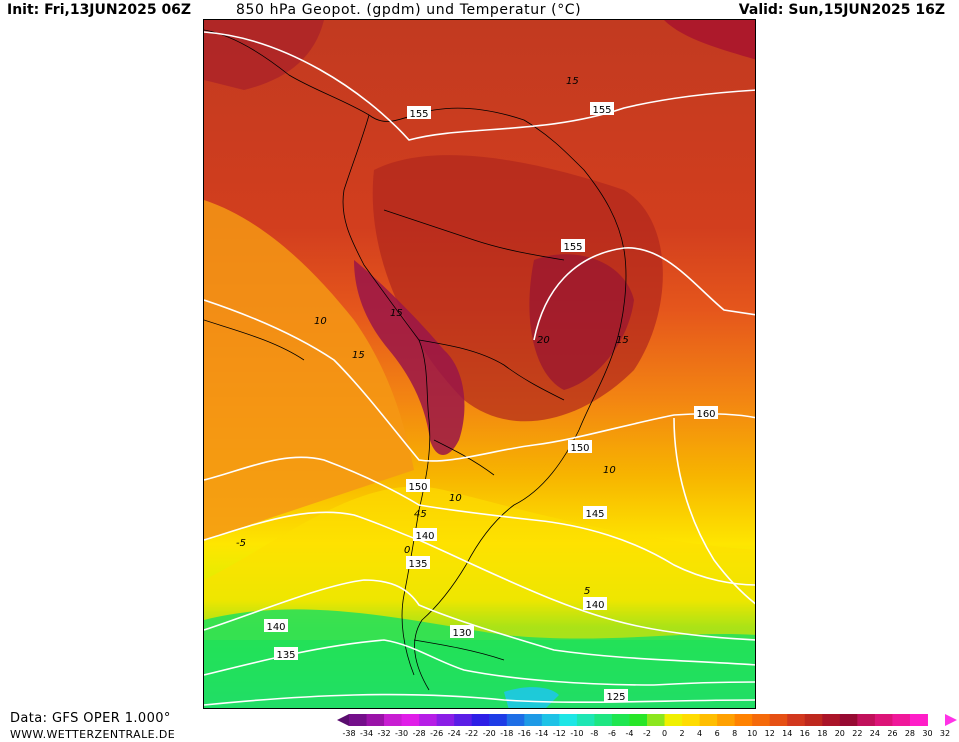 The image size is (959, 742). Describe the element at coordinates (407, 550) in the screenshot. I see `isotherm-label: 0` at that location.